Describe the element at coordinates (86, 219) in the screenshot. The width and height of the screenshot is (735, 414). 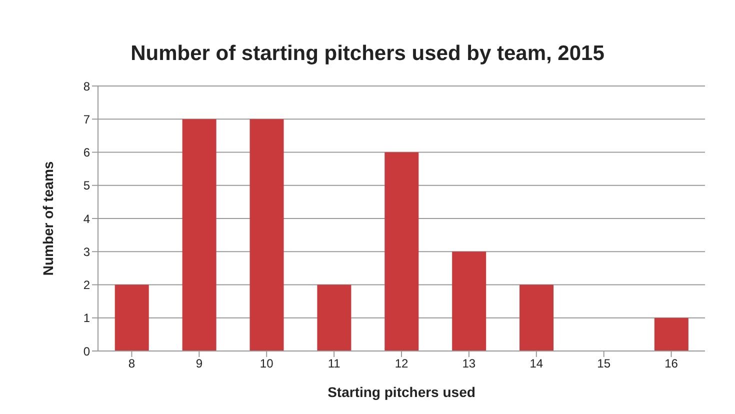
I see `y-tick-label: 4` at that location.